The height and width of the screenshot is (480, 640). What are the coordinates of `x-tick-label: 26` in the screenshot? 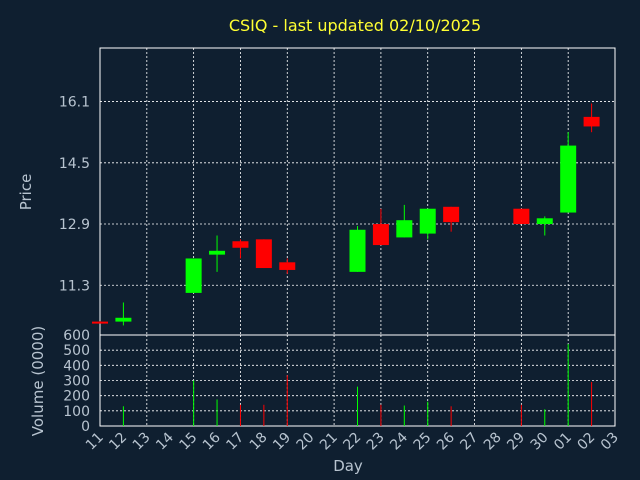 It's located at (446, 441).